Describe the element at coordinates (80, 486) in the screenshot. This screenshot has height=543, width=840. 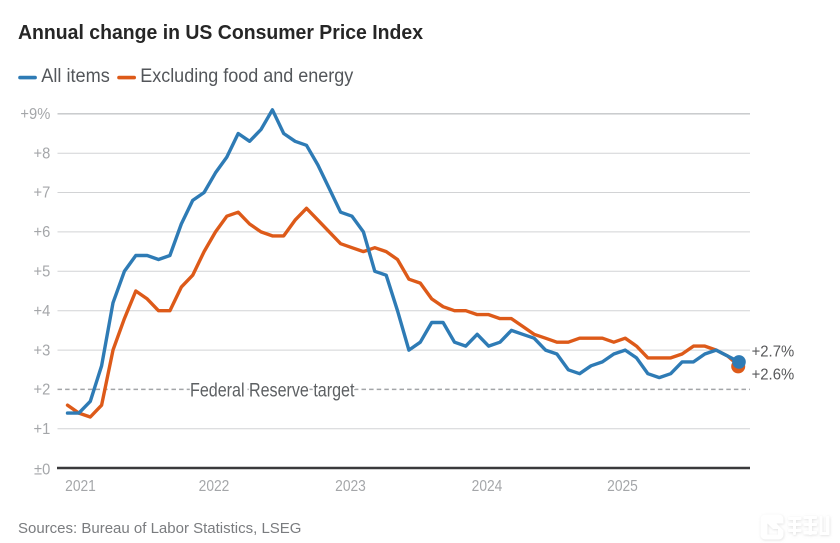
I see `svg-text: 2021` at that location.